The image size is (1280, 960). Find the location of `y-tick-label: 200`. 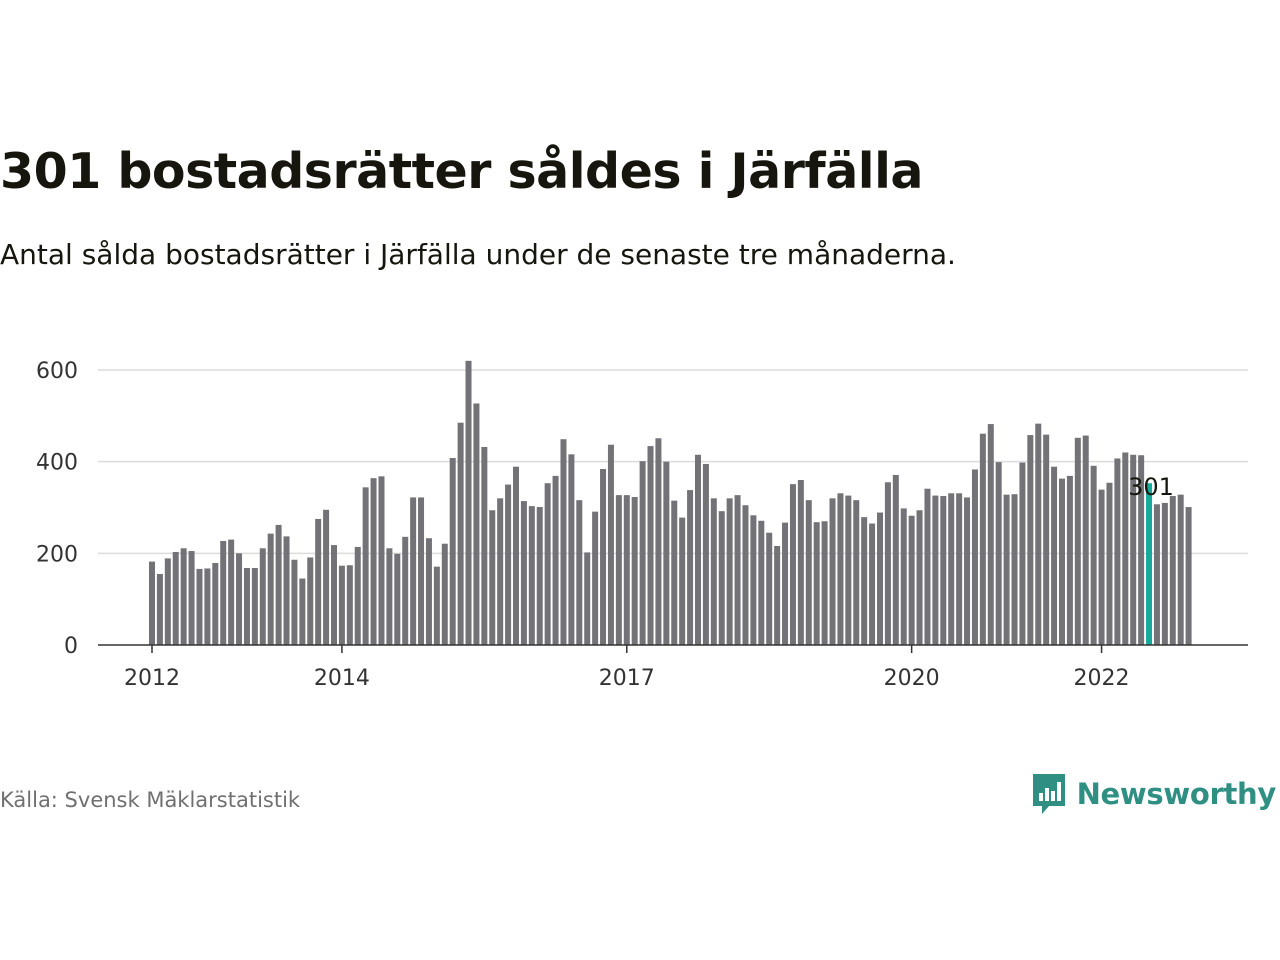

y-tick-label: 200 is located at coordinates (57, 554).